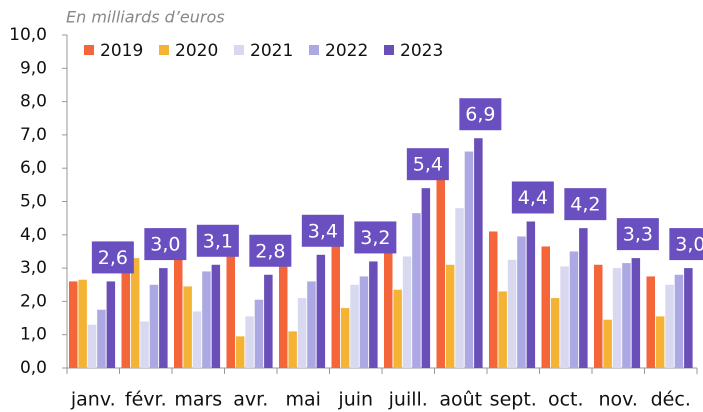 This screenshot has height=412, width=703. Describe the element at coordinates (33, 268) in the screenshot. I see `y-tick-label: 3,0` at that location.